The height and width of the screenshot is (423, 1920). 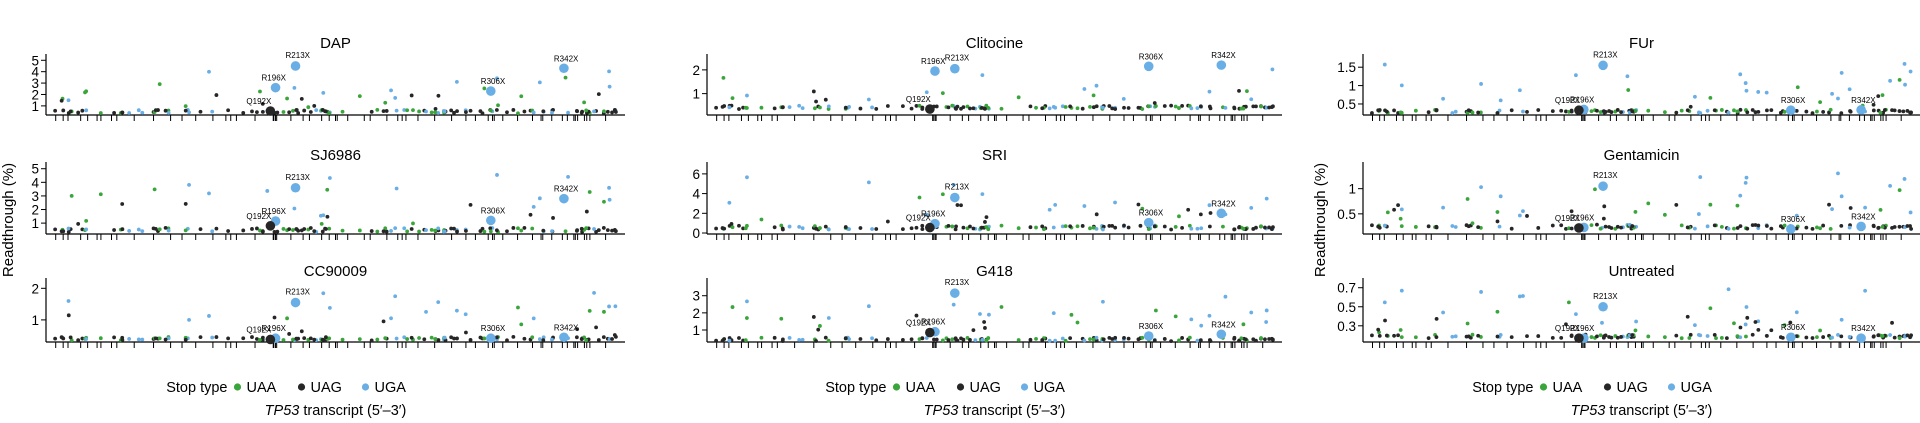 What do you see at coordinates (1697, 388) in the screenshot?
I see `legend-label-uga: UGA` at bounding box center [1697, 388].